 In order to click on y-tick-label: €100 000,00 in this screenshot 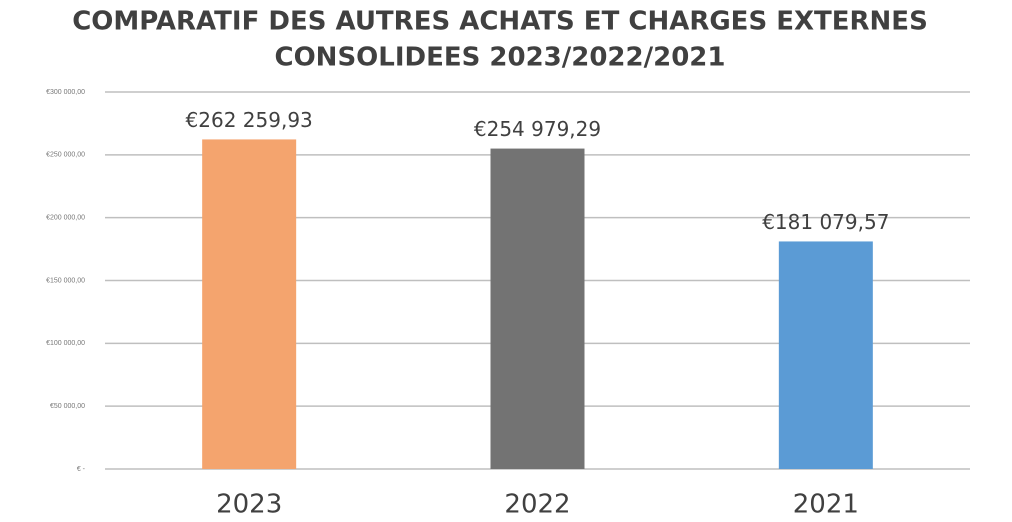, I will do `click(65, 343)`.